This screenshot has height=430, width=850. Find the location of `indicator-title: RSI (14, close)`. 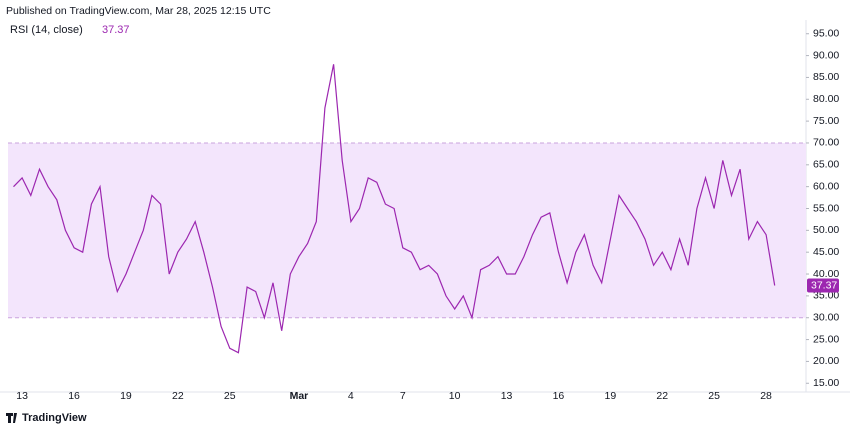

indicator-title: RSI (14, close) is located at coordinates (46, 30).